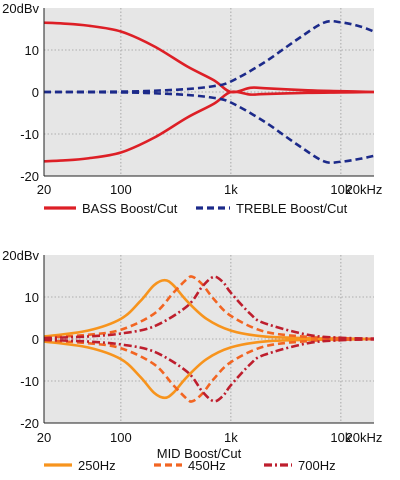 Image resolution: width=400 pixels, height=480 pixels. Describe the element at coordinates (292, 208) in the screenshot. I see `legend-label: TREBLE Boost/Cut` at that location.